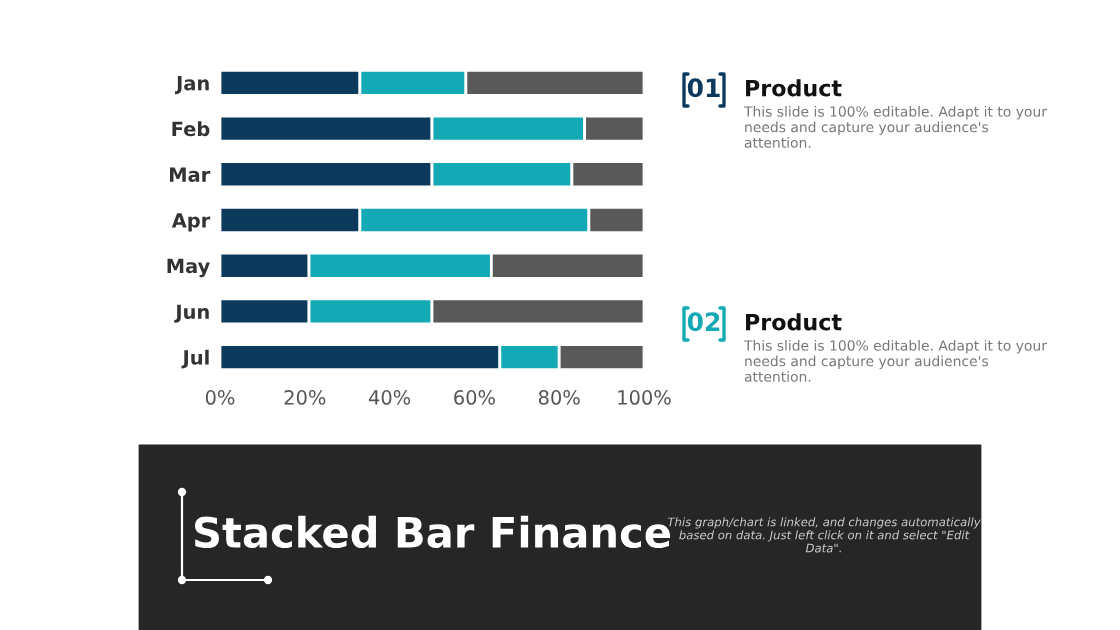 Image resolution: width=1120 pixels, height=630 pixels. Describe the element at coordinates (389, 397) in the screenshot. I see `x-tick-label: 40%` at that location.